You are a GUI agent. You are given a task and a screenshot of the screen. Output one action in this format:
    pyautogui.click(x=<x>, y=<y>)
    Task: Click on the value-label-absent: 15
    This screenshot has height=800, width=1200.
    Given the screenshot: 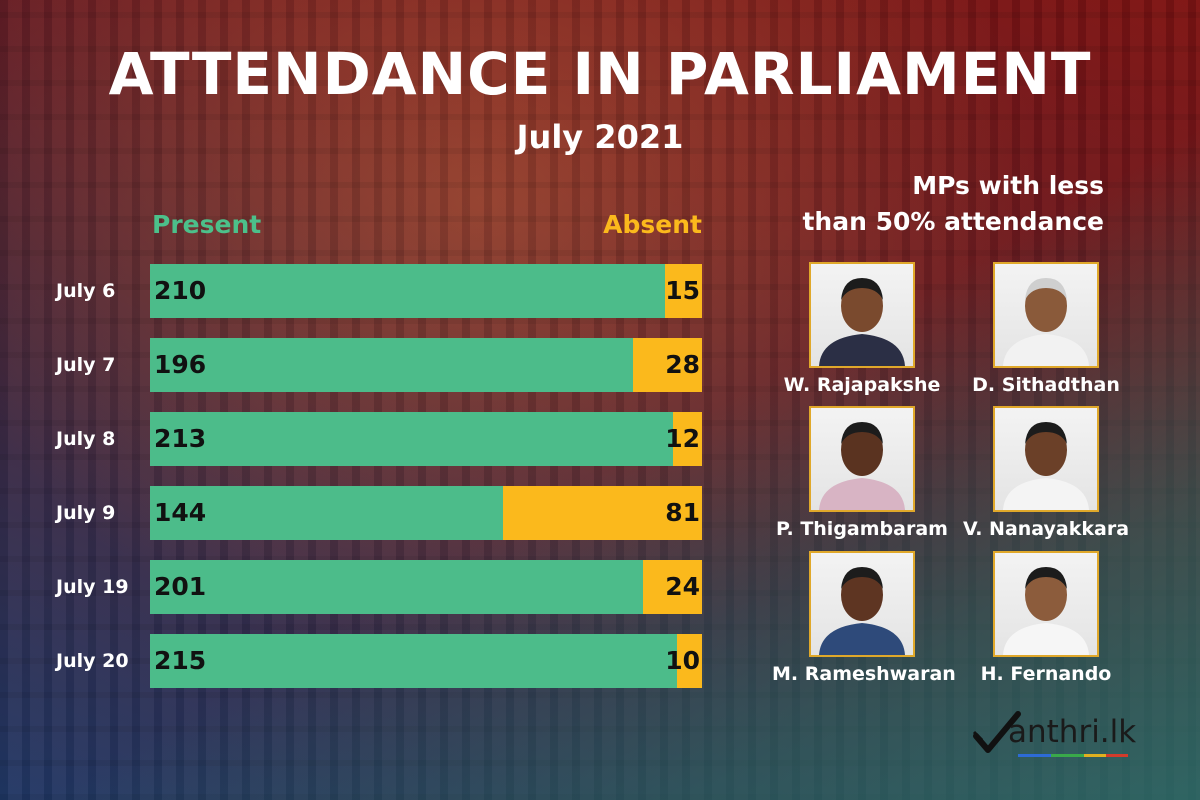 What is the action you would take?
    pyautogui.click(x=682, y=290)
    